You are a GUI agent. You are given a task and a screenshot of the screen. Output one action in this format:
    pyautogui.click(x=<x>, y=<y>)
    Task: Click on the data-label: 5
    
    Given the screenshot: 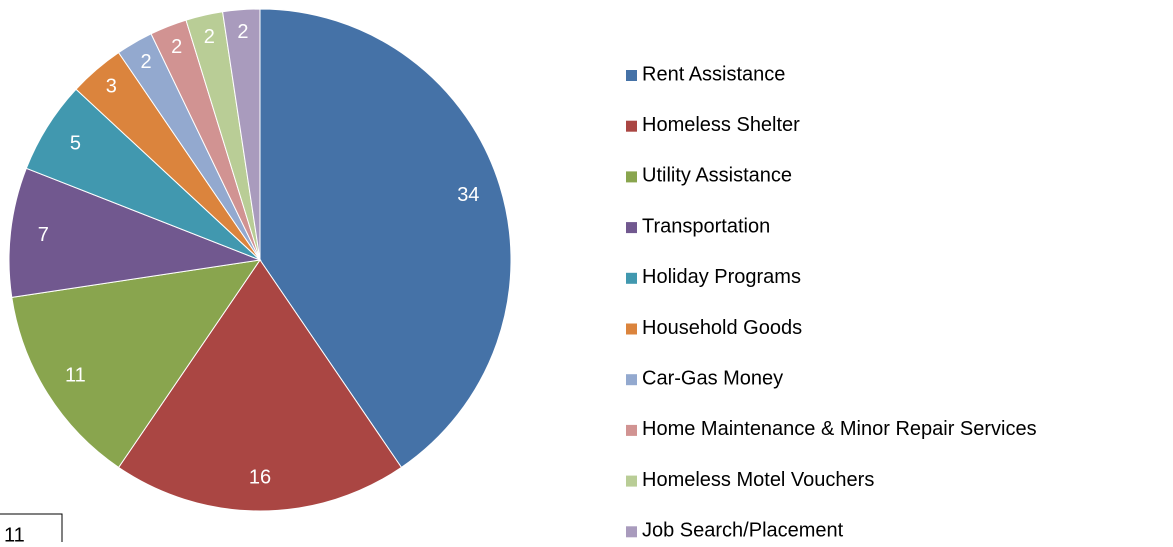 What is the action you would take?
    pyautogui.click(x=75, y=143)
    